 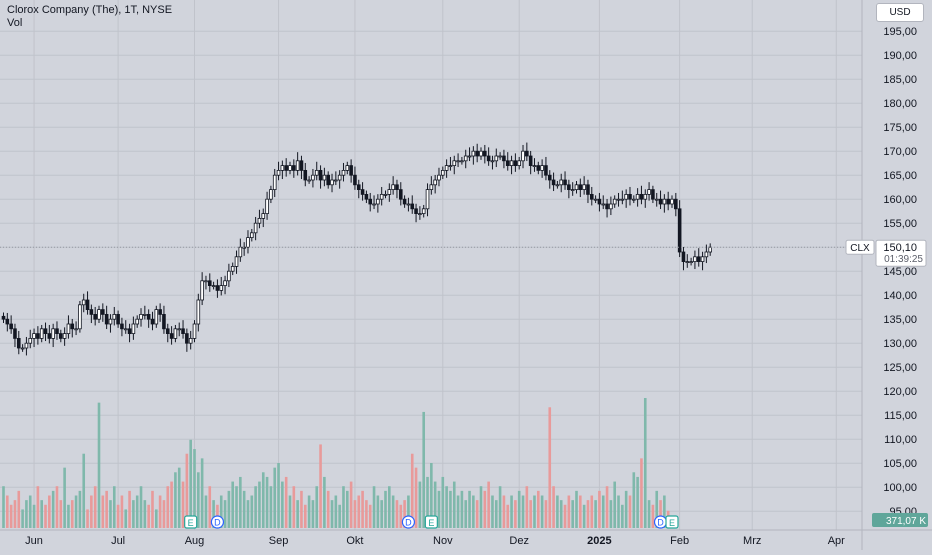 What do you see at coordinates (860, 247) in the screenshot?
I see `ticker-tag` at bounding box center [860, 247].